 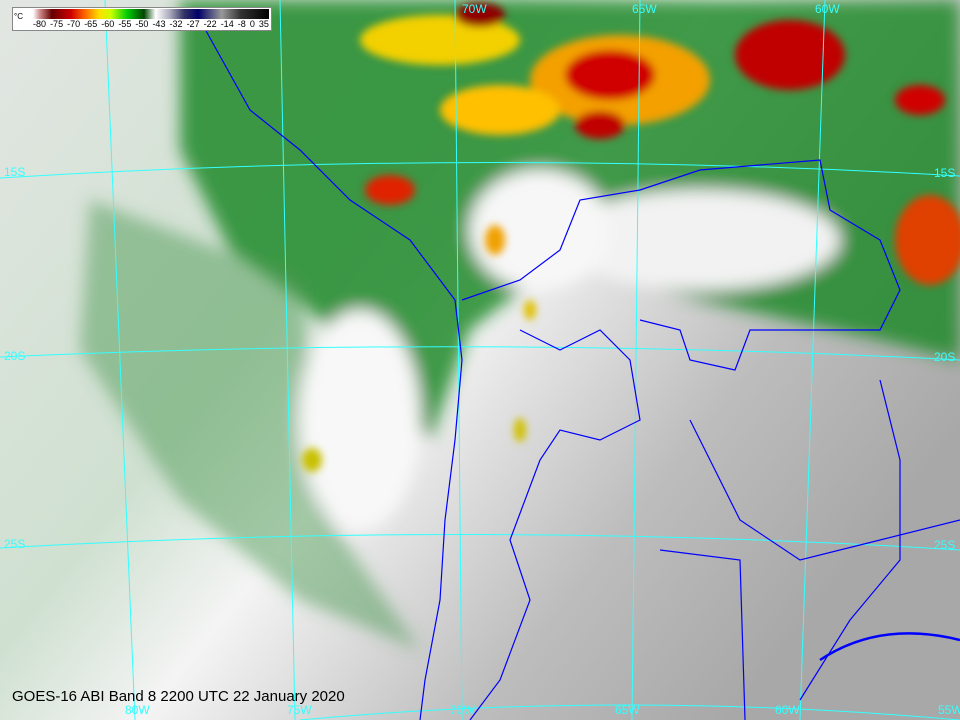 I want to click on lon-label-bottom: 70W, so click(x=462, y=710).